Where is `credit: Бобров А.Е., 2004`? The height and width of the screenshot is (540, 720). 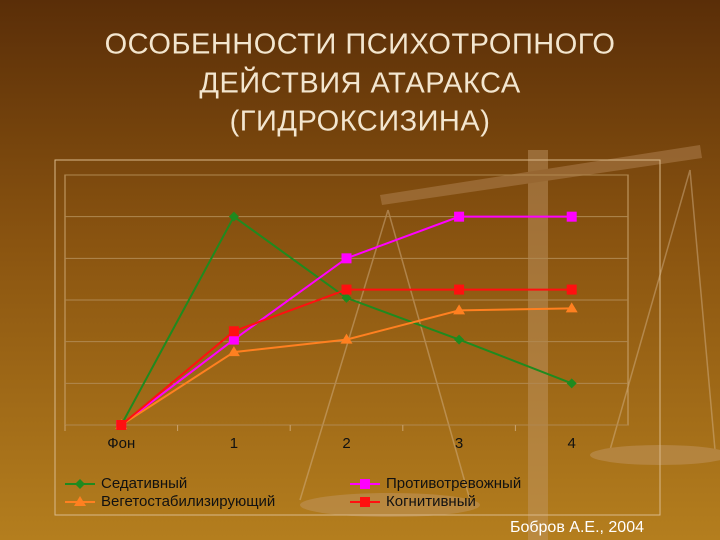 credit: Бобров А.Е., 2004 is located at coordinates (577, 527).